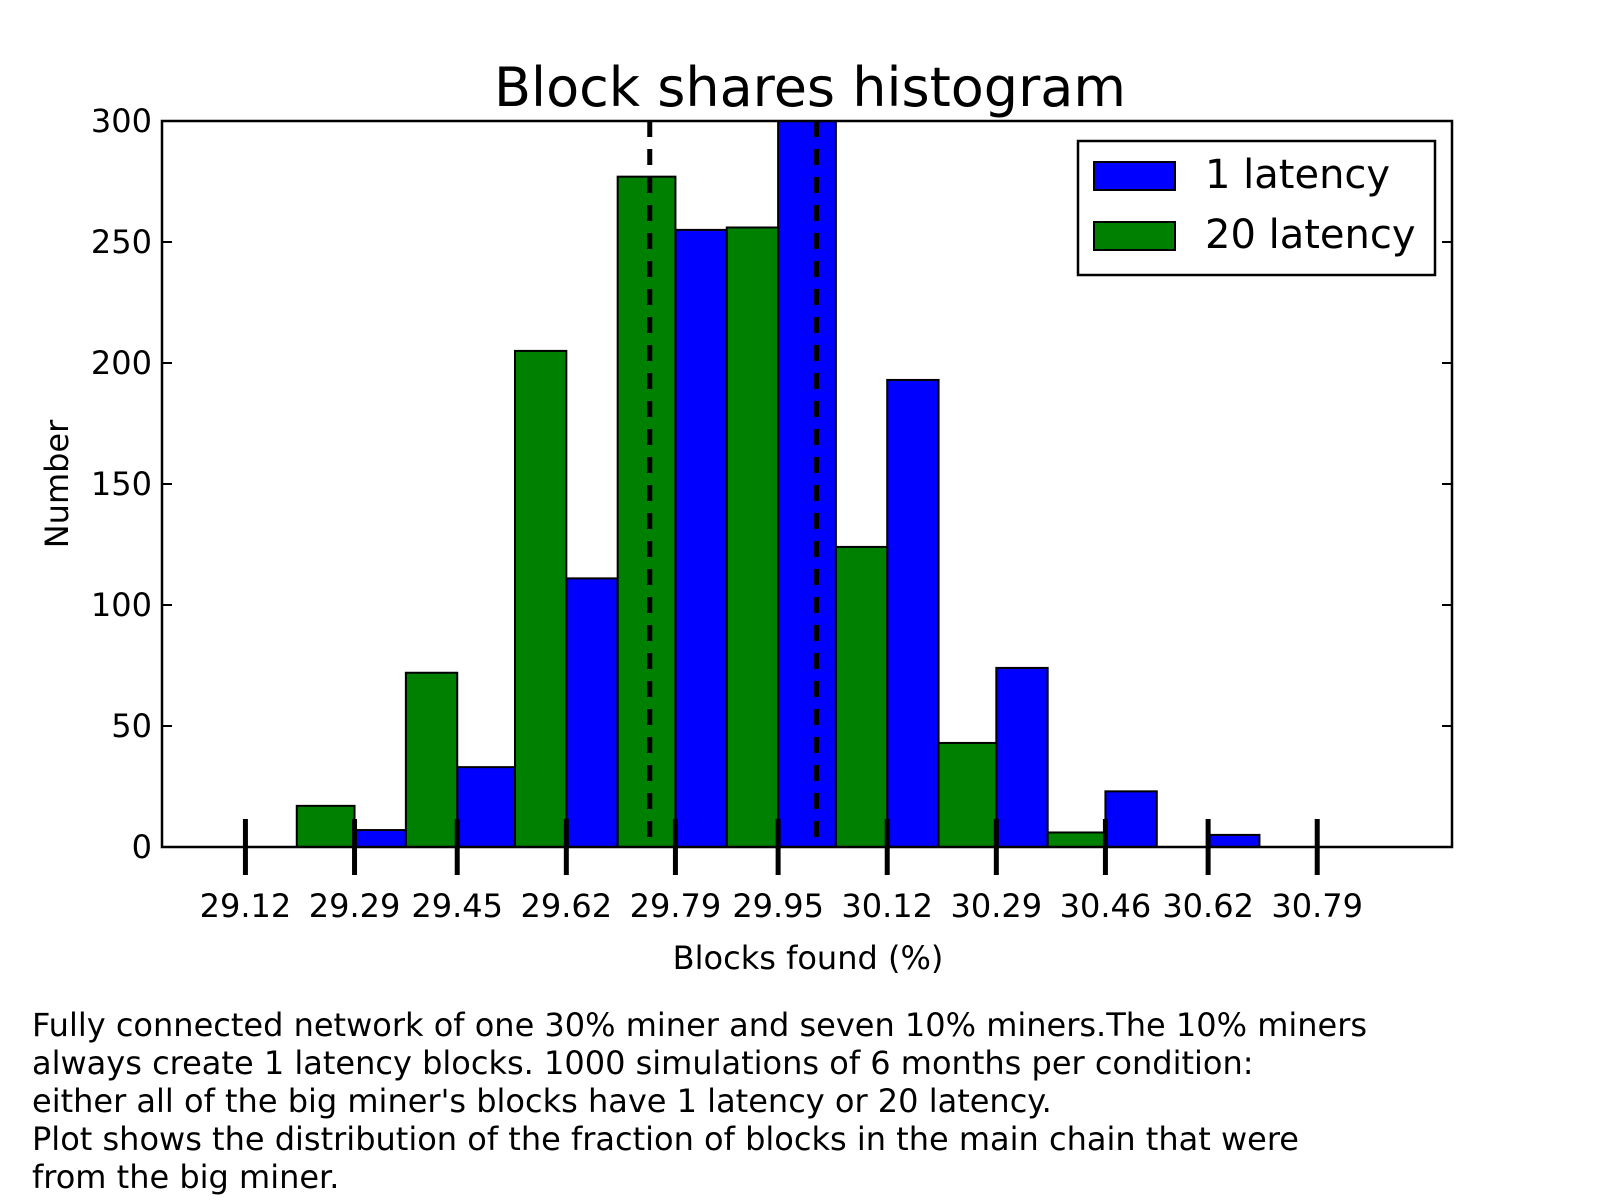 Image resolution: width=1600 pixels, height=1200 pixels. What do you see at coordinates (567, 906) in the screenshot?
I see `x-tick-label-3: 29.62` at bounding box center [567, 906].